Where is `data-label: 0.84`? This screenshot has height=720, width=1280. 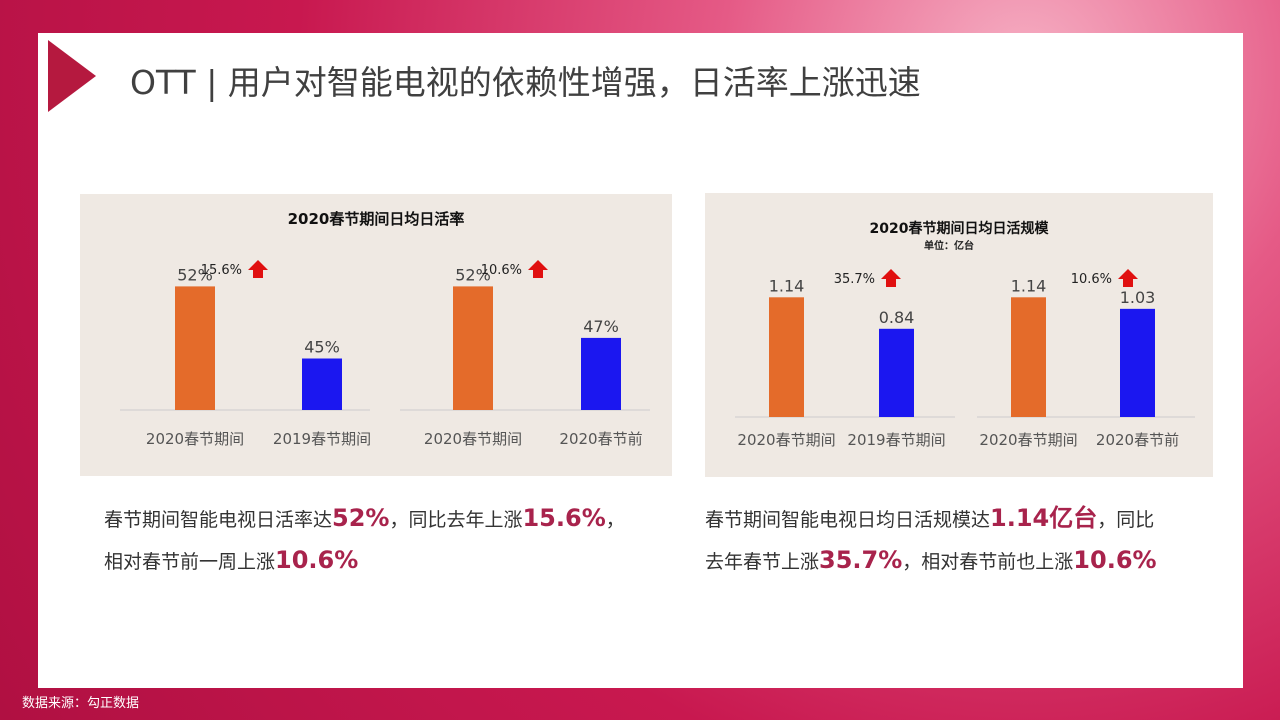
data-label: 0.84 is located at coordinates (897, 317).